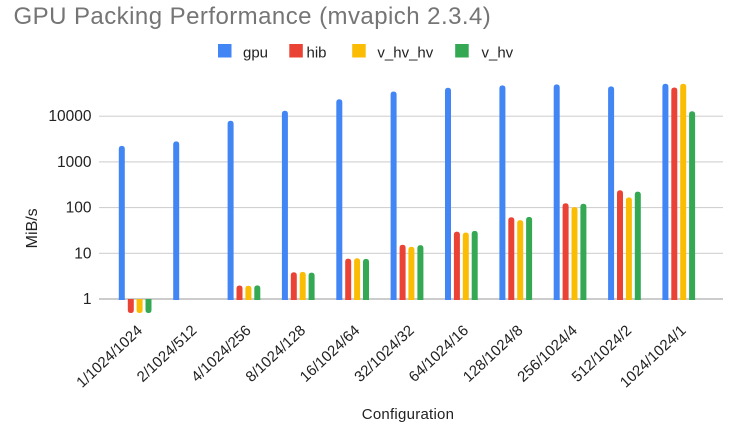  I want to click on svg-text: 1, so click(87, 299).